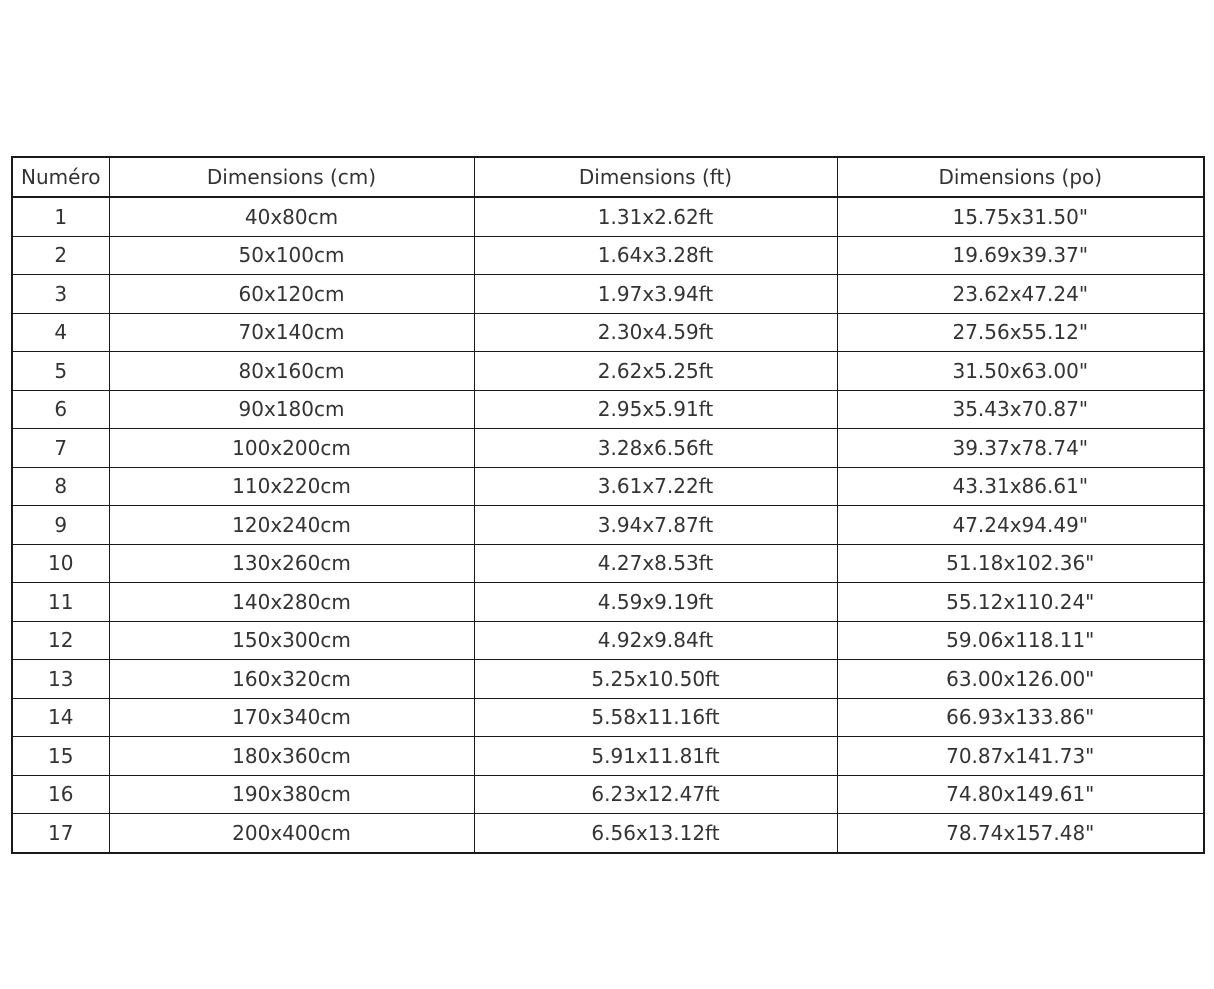 Image resolution: width=1214 pixels, height=989 pixels. I want to click on cell-dimensions-po: 15.75x31.50", so click(1020, 216).